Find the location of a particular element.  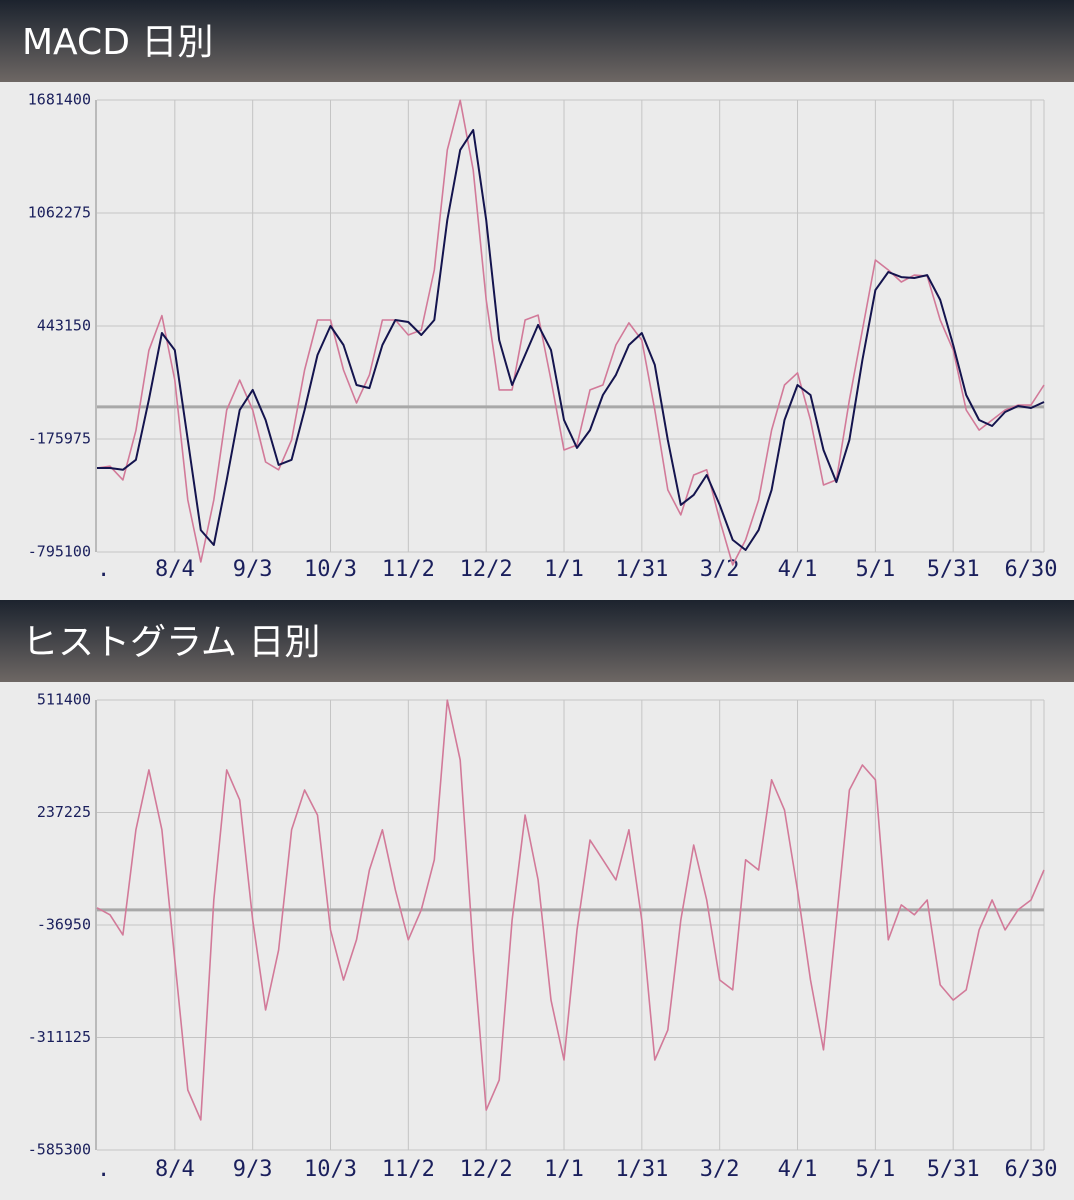

chart-title: MACD 日別 is located at coordinates (117, 42).